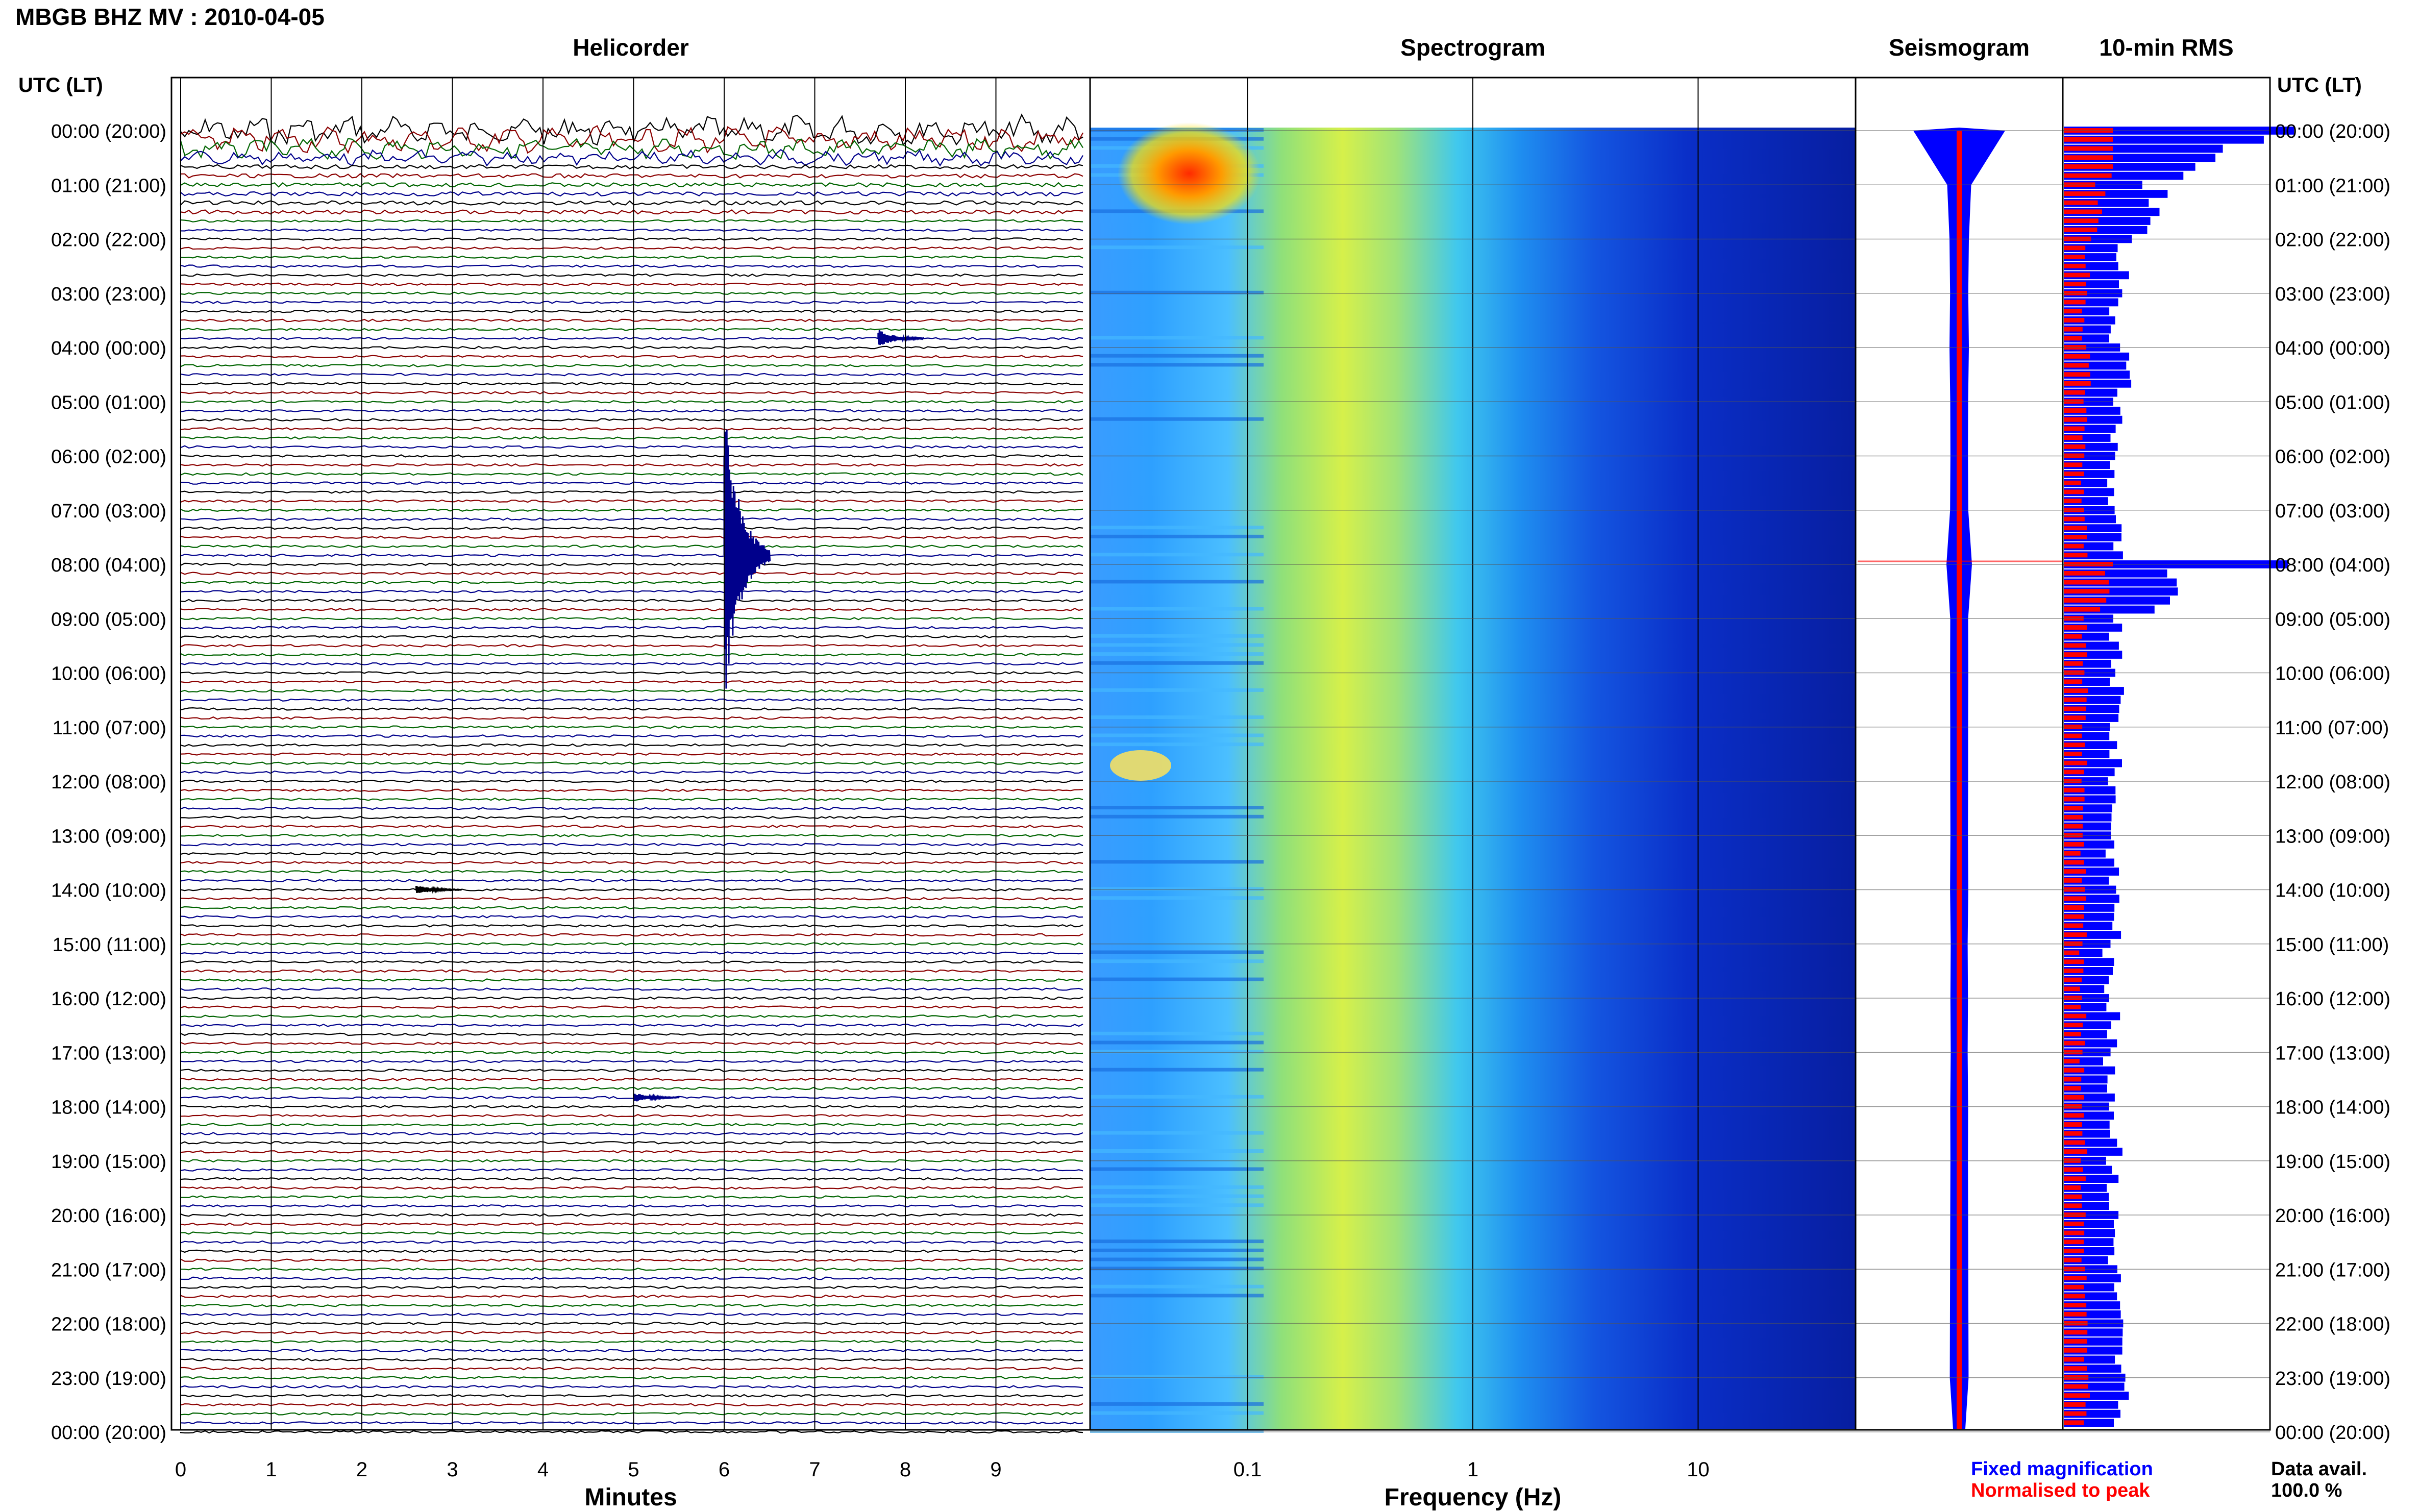 The width and height of the screenshot is (2419, 1512). I want to click on minutes-tick-label: 1, so click(271, 1469).